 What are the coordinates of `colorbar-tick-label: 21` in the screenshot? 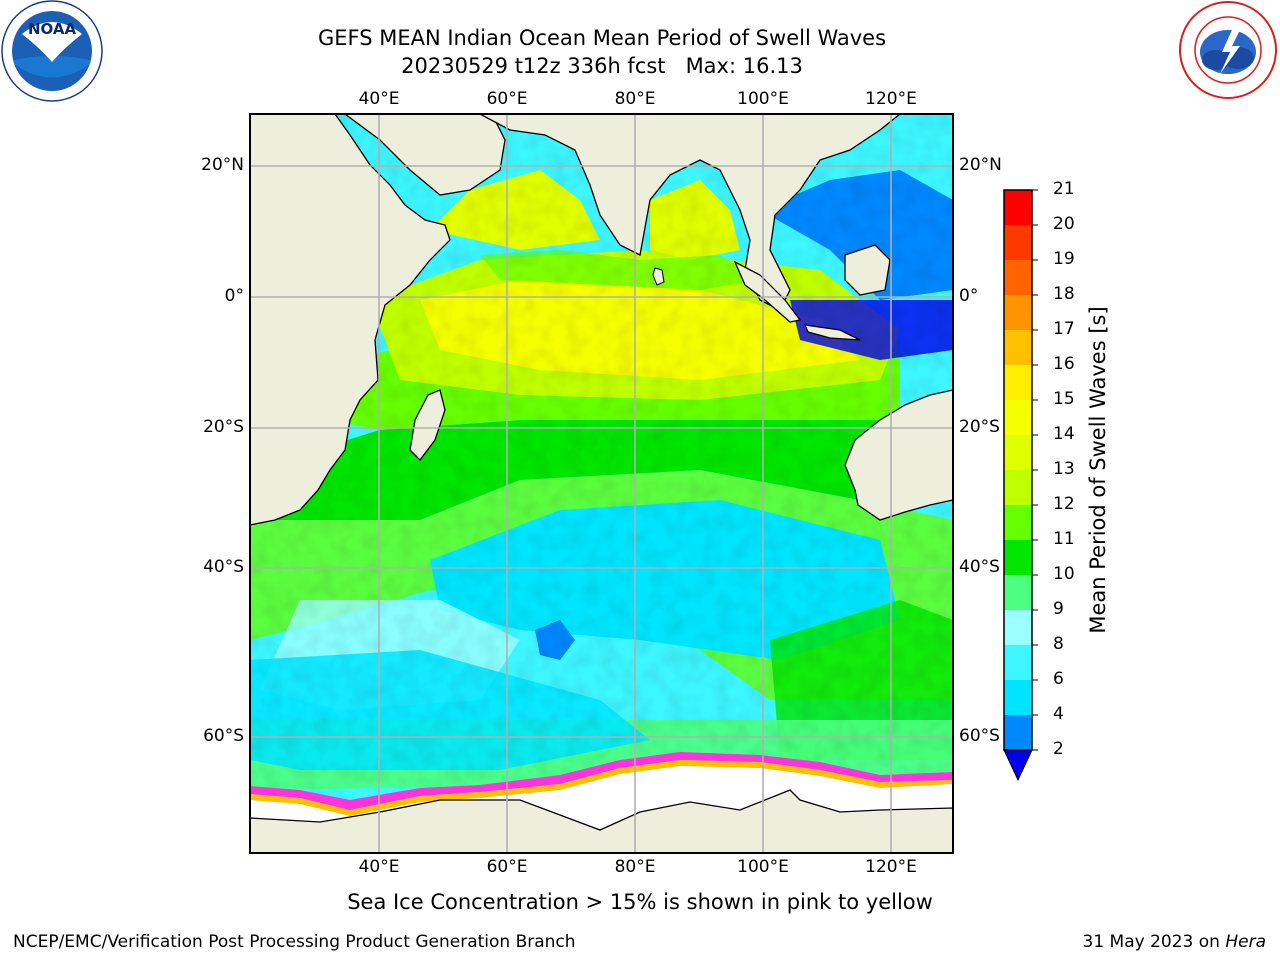 It's located at (1064, 189).